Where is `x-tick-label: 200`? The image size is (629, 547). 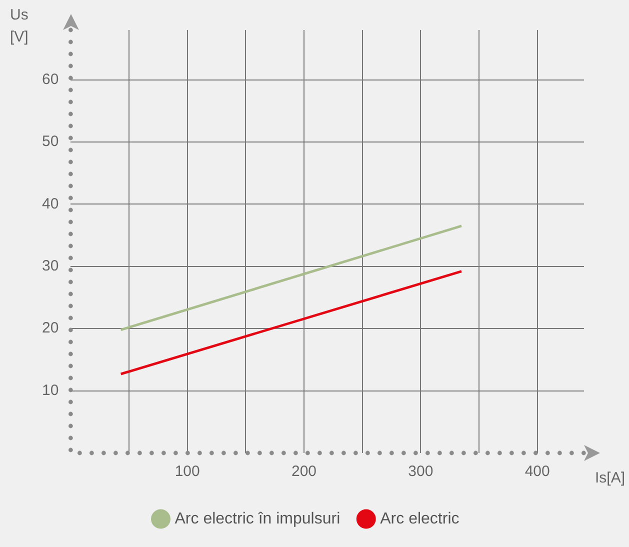 x-tick-label: 200 is located at coordinates (304, 471).